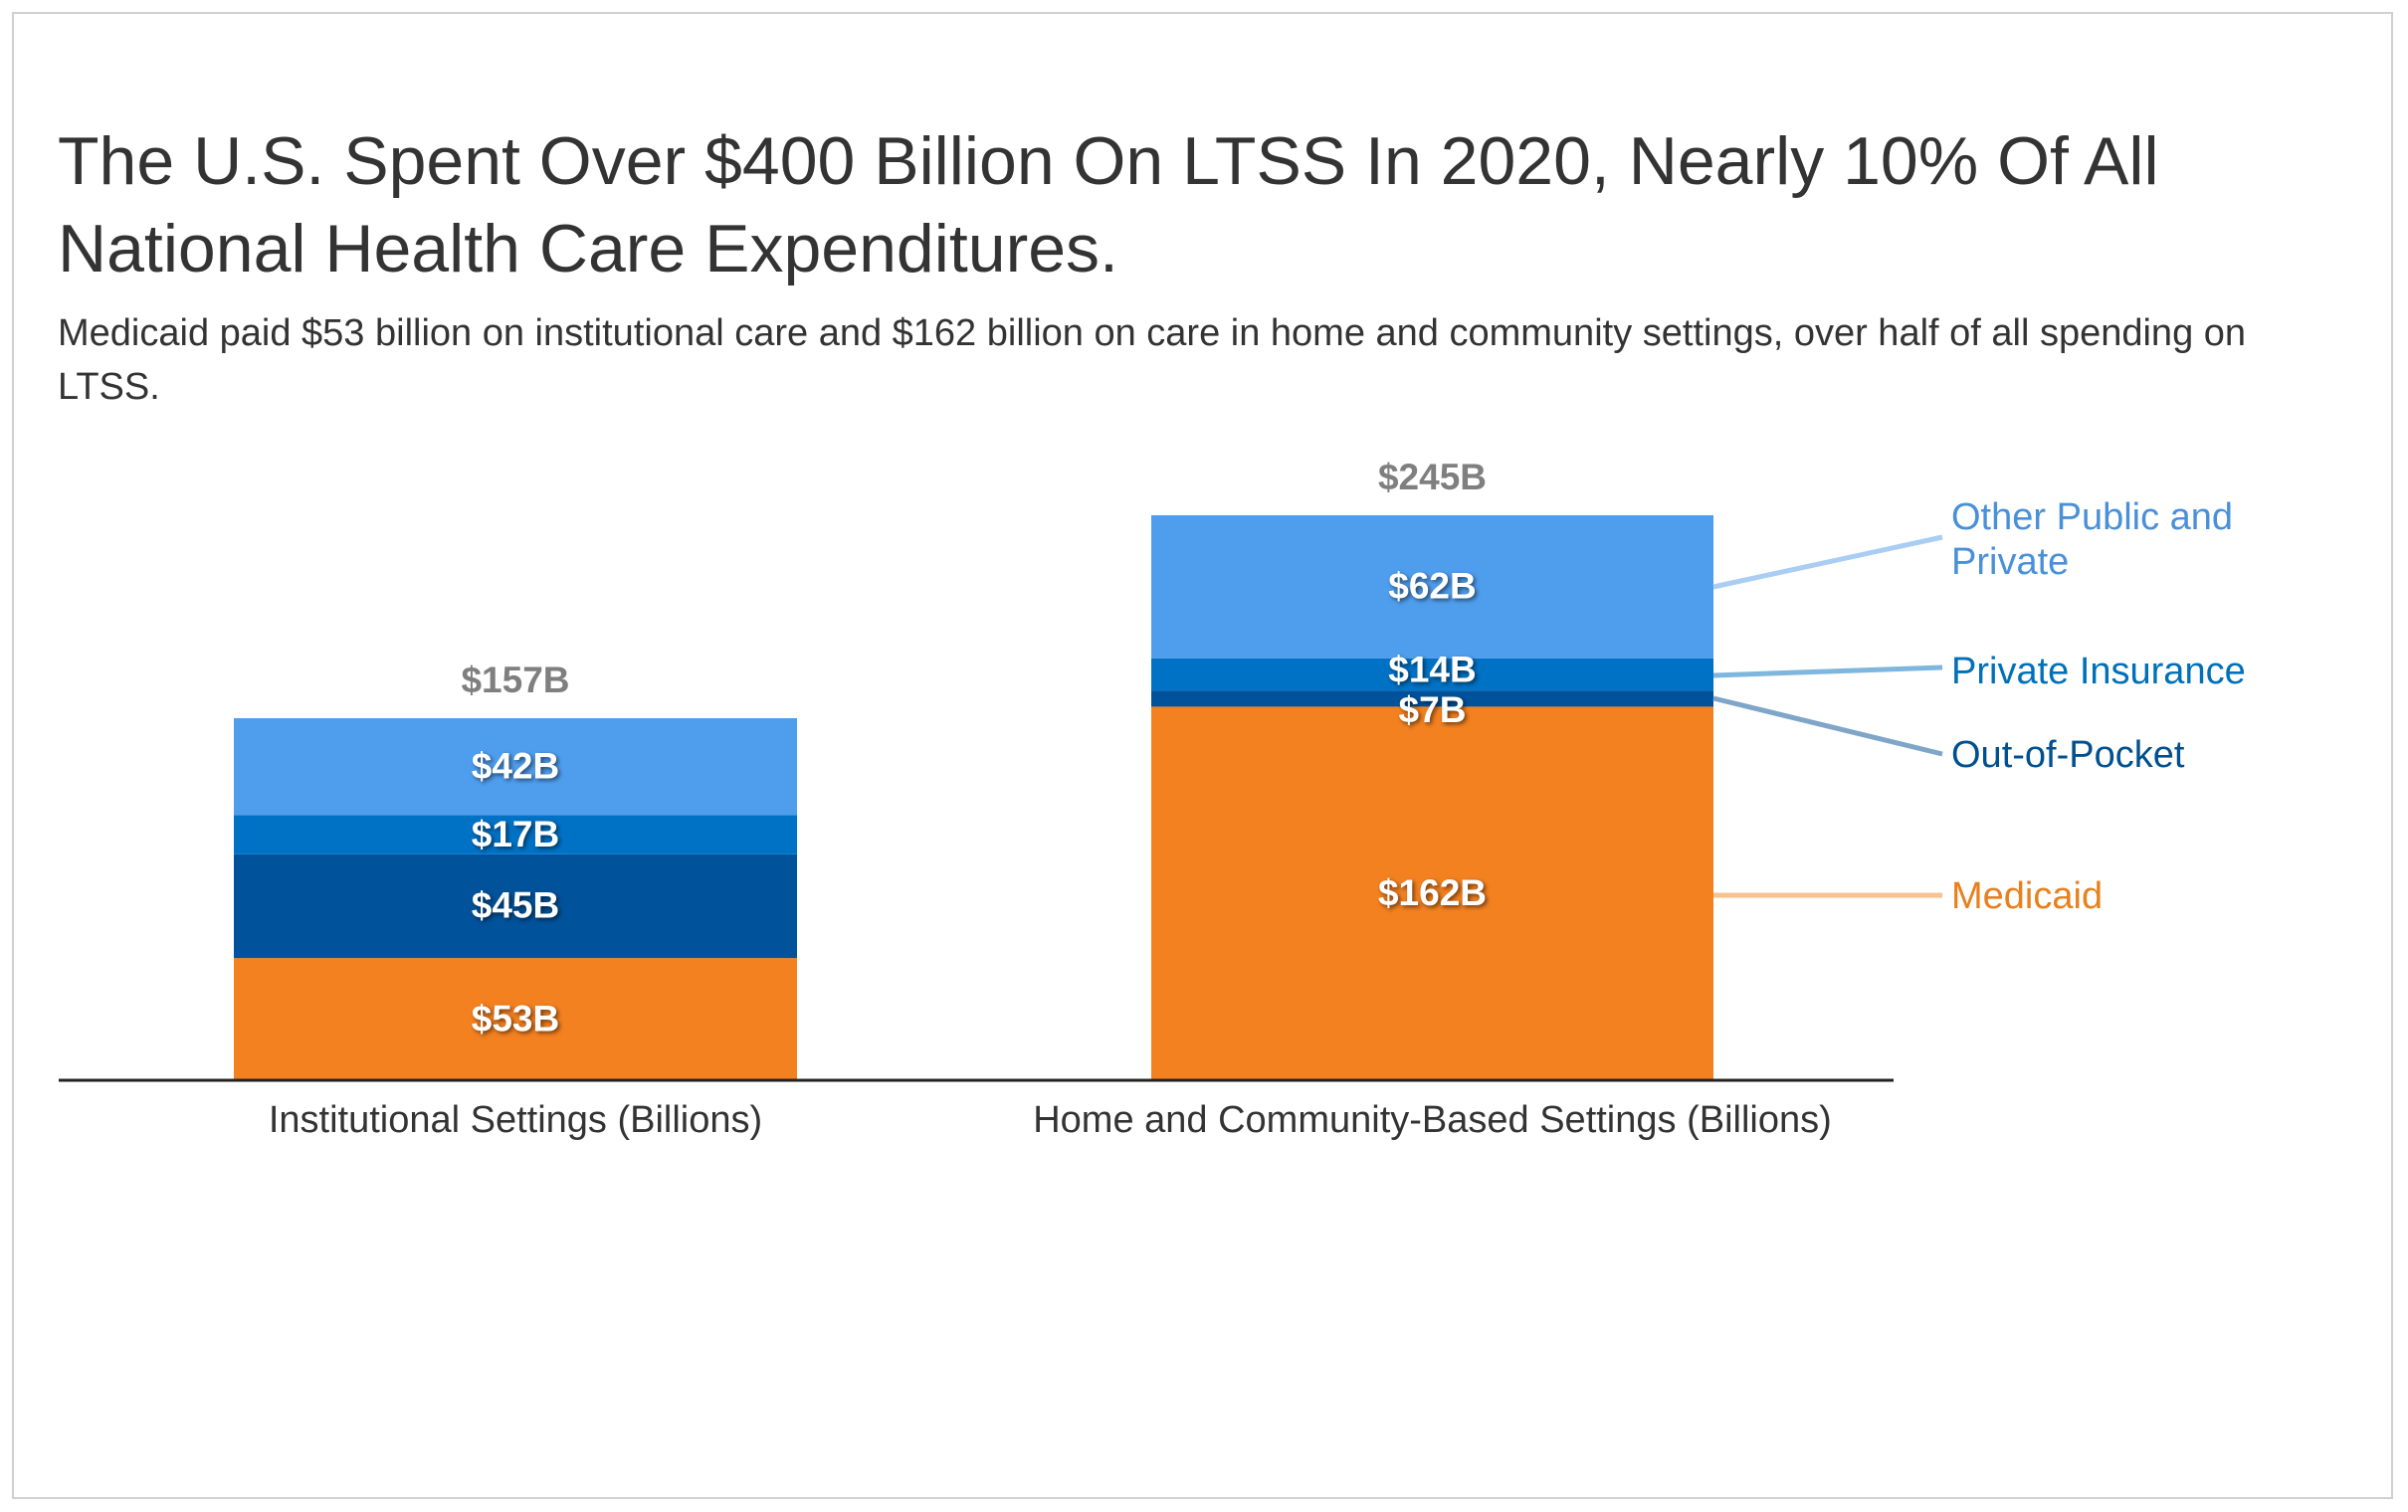  What do you see at coordinates (1432, 477) in the screenshot?
I see `total-label: $245B` at bounding box center [1432, 477].